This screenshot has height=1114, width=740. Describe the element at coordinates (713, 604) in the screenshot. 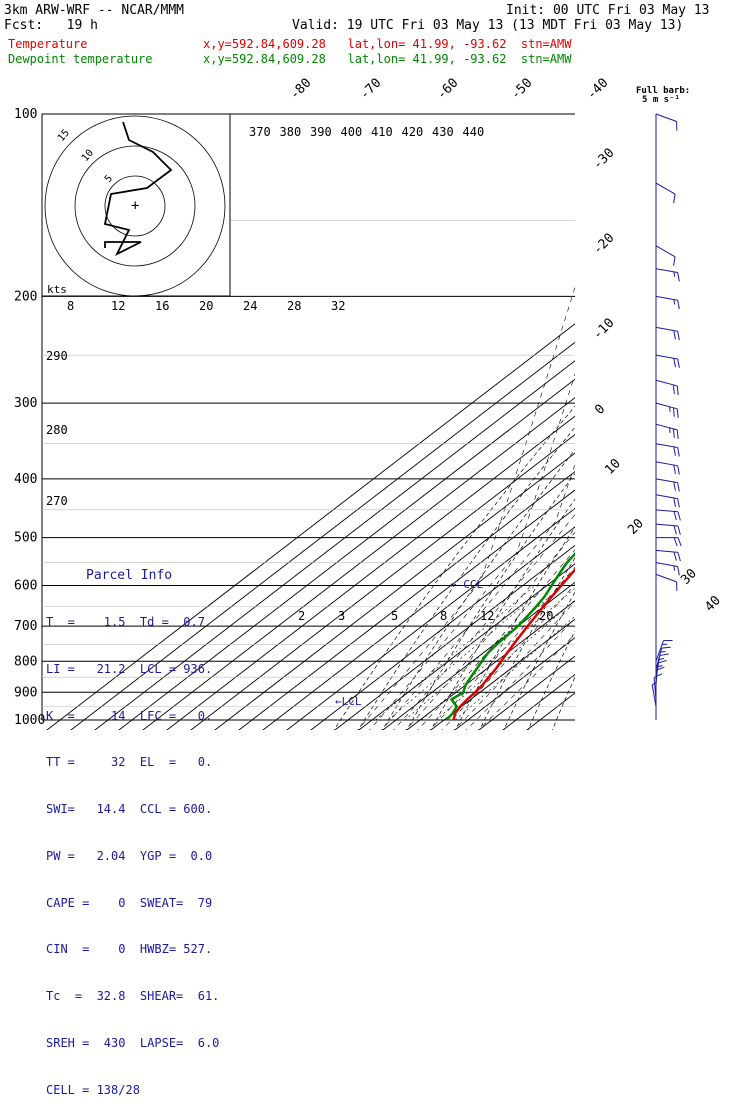

I see `isotherm-label: 40` at that location.